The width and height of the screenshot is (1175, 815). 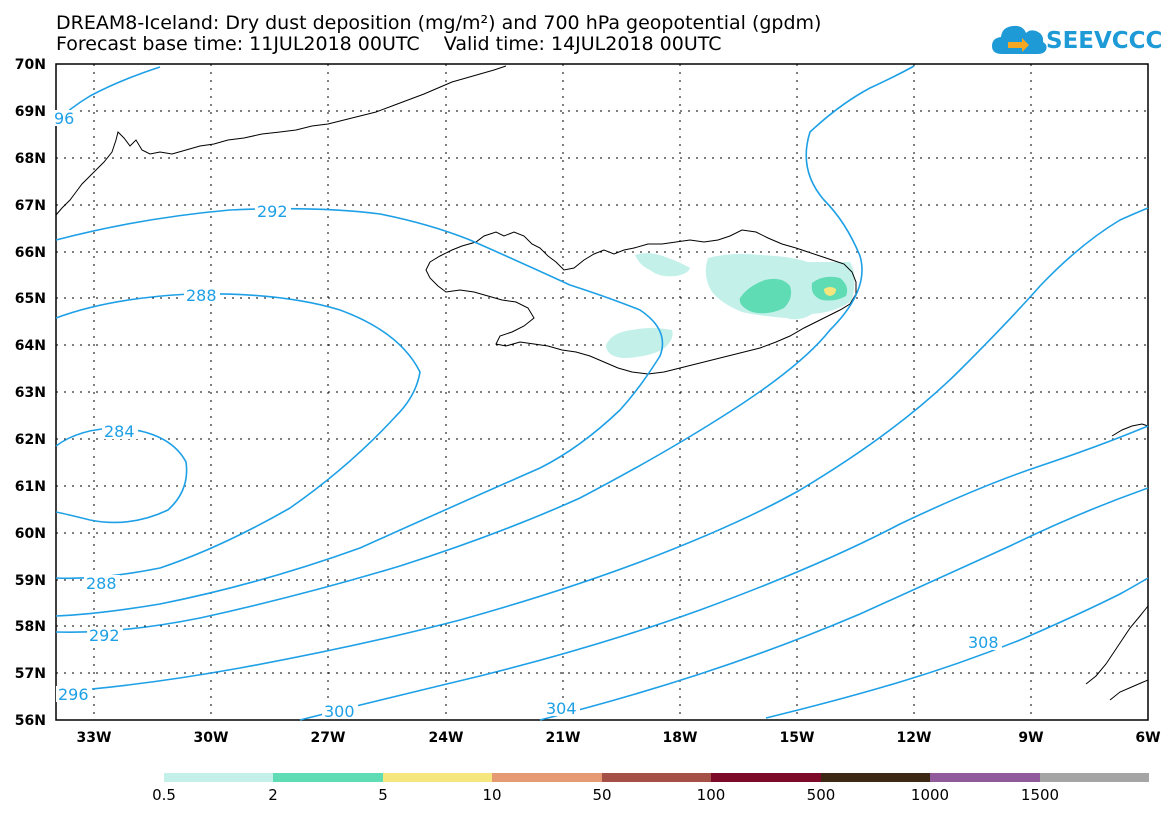 I want to click on lat-label: 63N, so click(x=30, y=393).